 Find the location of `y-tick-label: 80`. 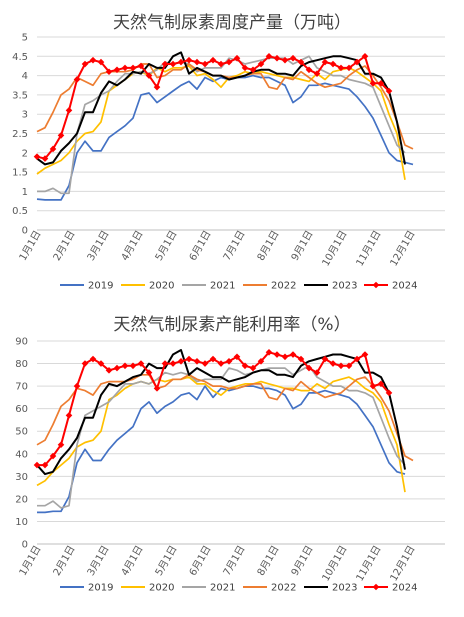

y-tick-label: 80 is located at coordinates (21, 364).